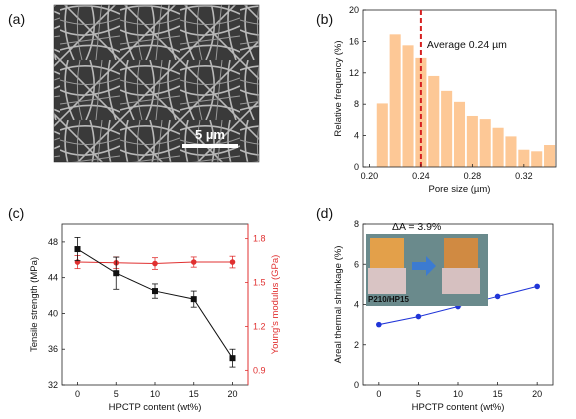 The width and height of the screenshot is (576, 419). What do you see at coordinates (416, 227) in the screenshot?
I see `shrinkage-annotation: ΔA = 3.9%` at bounding box center [416, 227].